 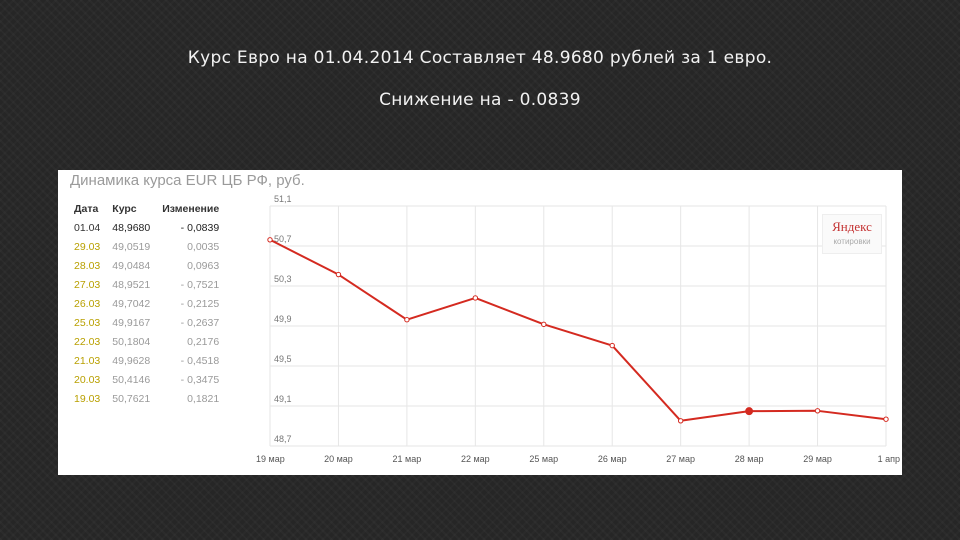 I want to click on cell-change: 0,2176, so click(x=203, y=341).